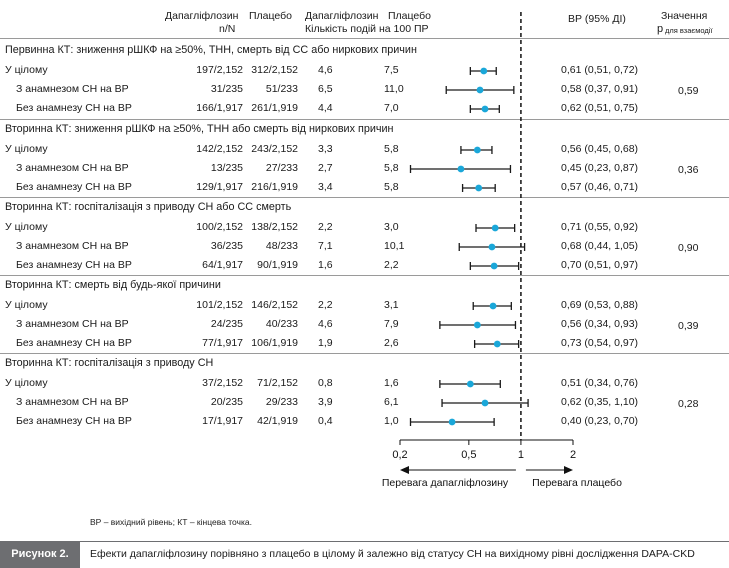 The height and width of the screenshot is (568, 729). Describe the element at coordinates (391, 402) in the screenshot. I see `rate-placebo: 6,1` at that location.